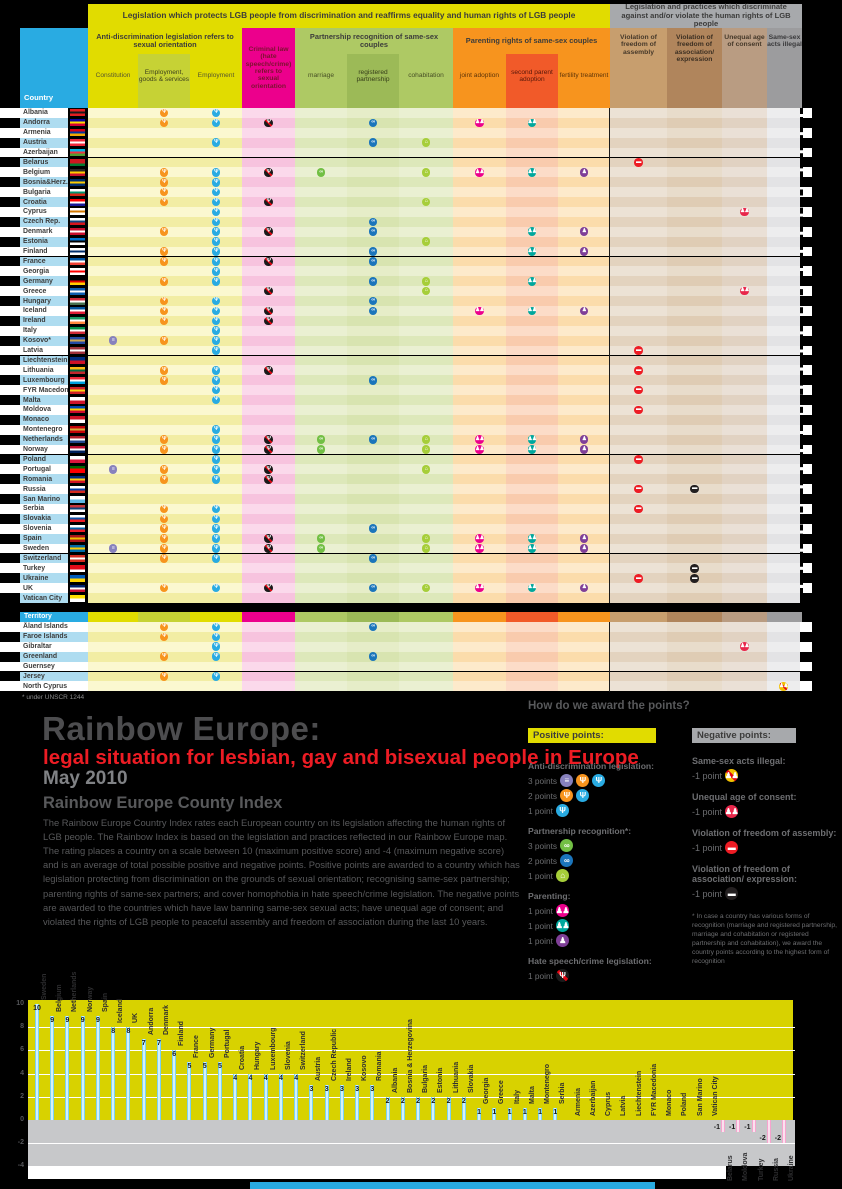 This screenshot has height=1189, width=842. What do you see at coordinates (373, 656) in the screenshot?
I see `registered-partnership-rings-icon: ∞` at bounding box center [373, 656].